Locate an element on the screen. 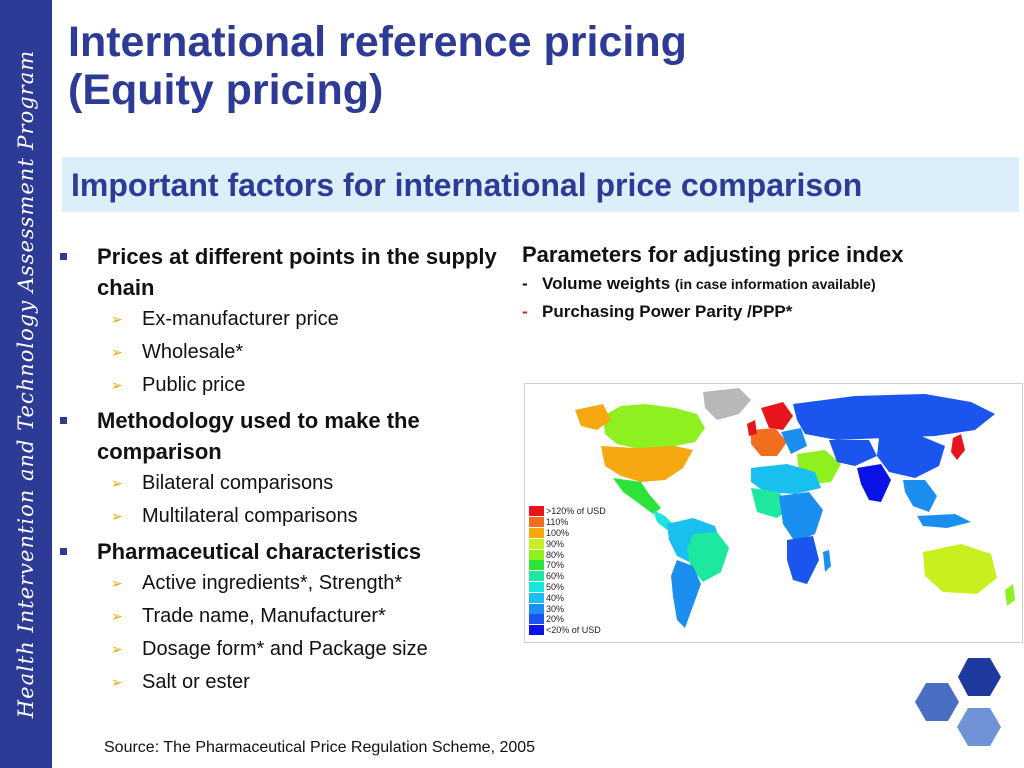 The height and width of the screenshot is (768, 1024). map-region-eastern-europe is located at coordinates (794, 441).